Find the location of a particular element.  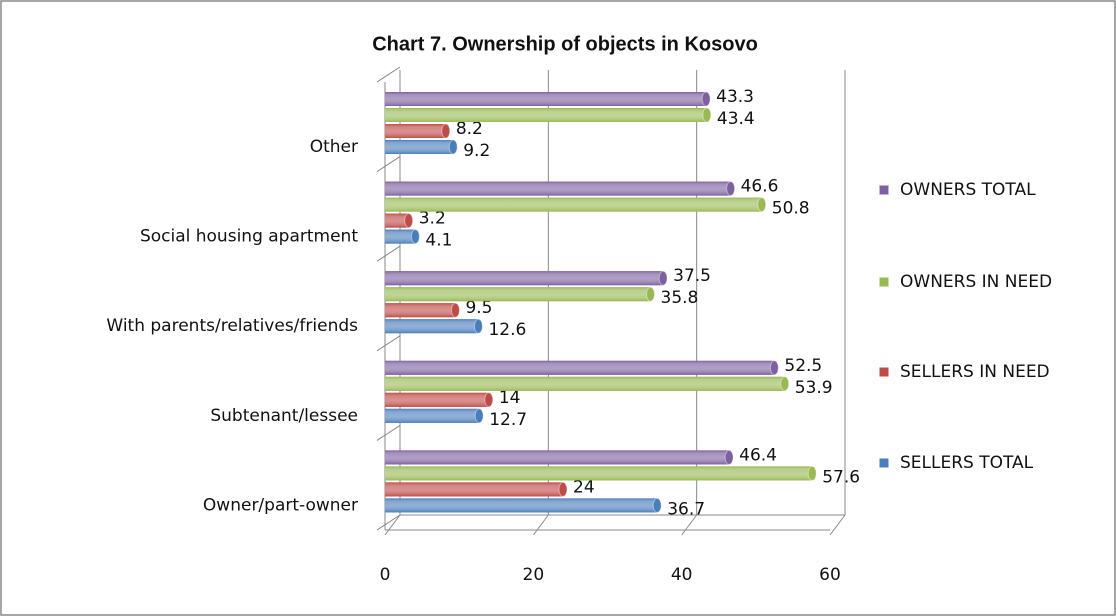

y-tick-label: Subtenant/lessee is located at coordinates (284, 416).